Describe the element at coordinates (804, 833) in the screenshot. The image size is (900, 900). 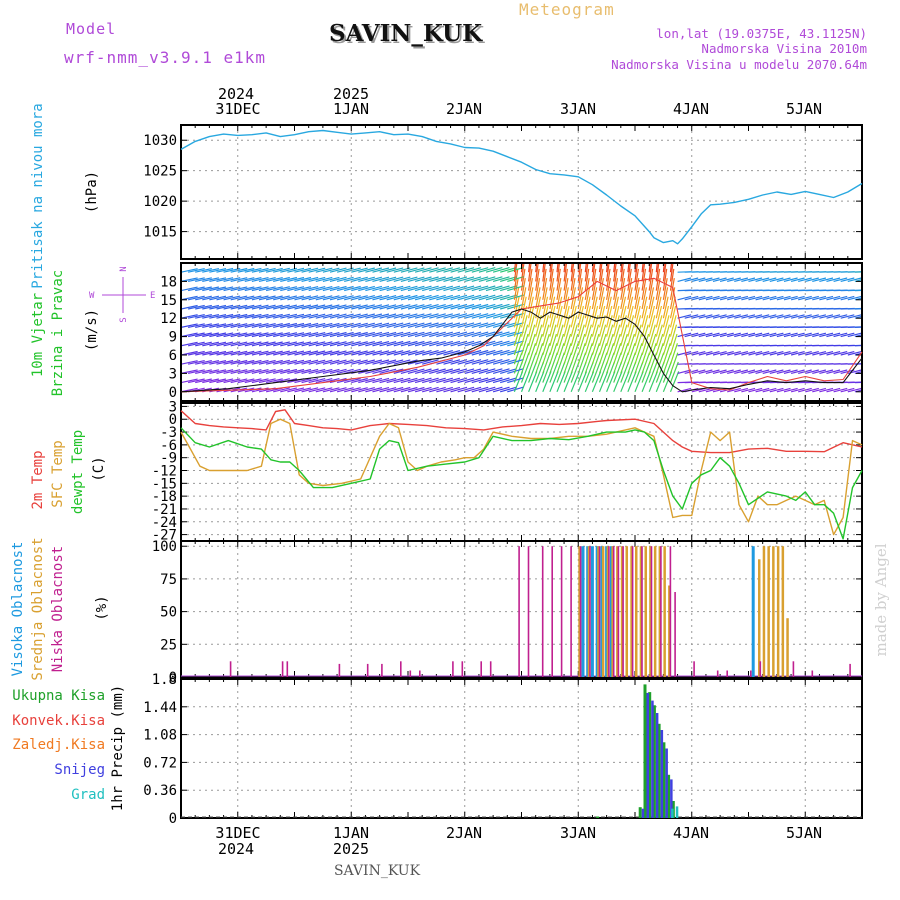
I see `bottom-day-5jan: 5JAN` at that location.